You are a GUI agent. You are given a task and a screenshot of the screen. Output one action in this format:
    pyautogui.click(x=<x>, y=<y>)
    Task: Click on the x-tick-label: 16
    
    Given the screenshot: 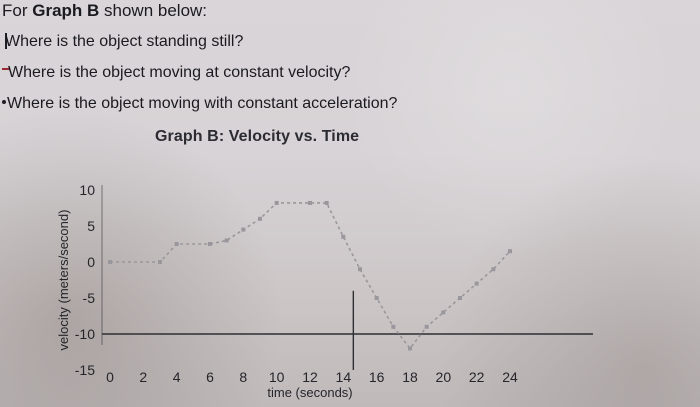 What is the action you would take?
    pyautogui.click(x=377, y=377)
    